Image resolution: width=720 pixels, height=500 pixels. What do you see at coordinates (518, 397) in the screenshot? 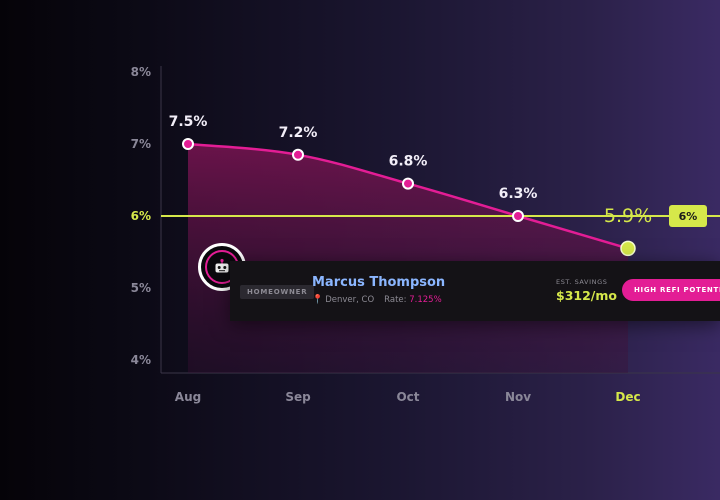
I see `x-tick-label: Nov` at bounding box center [518, 397].